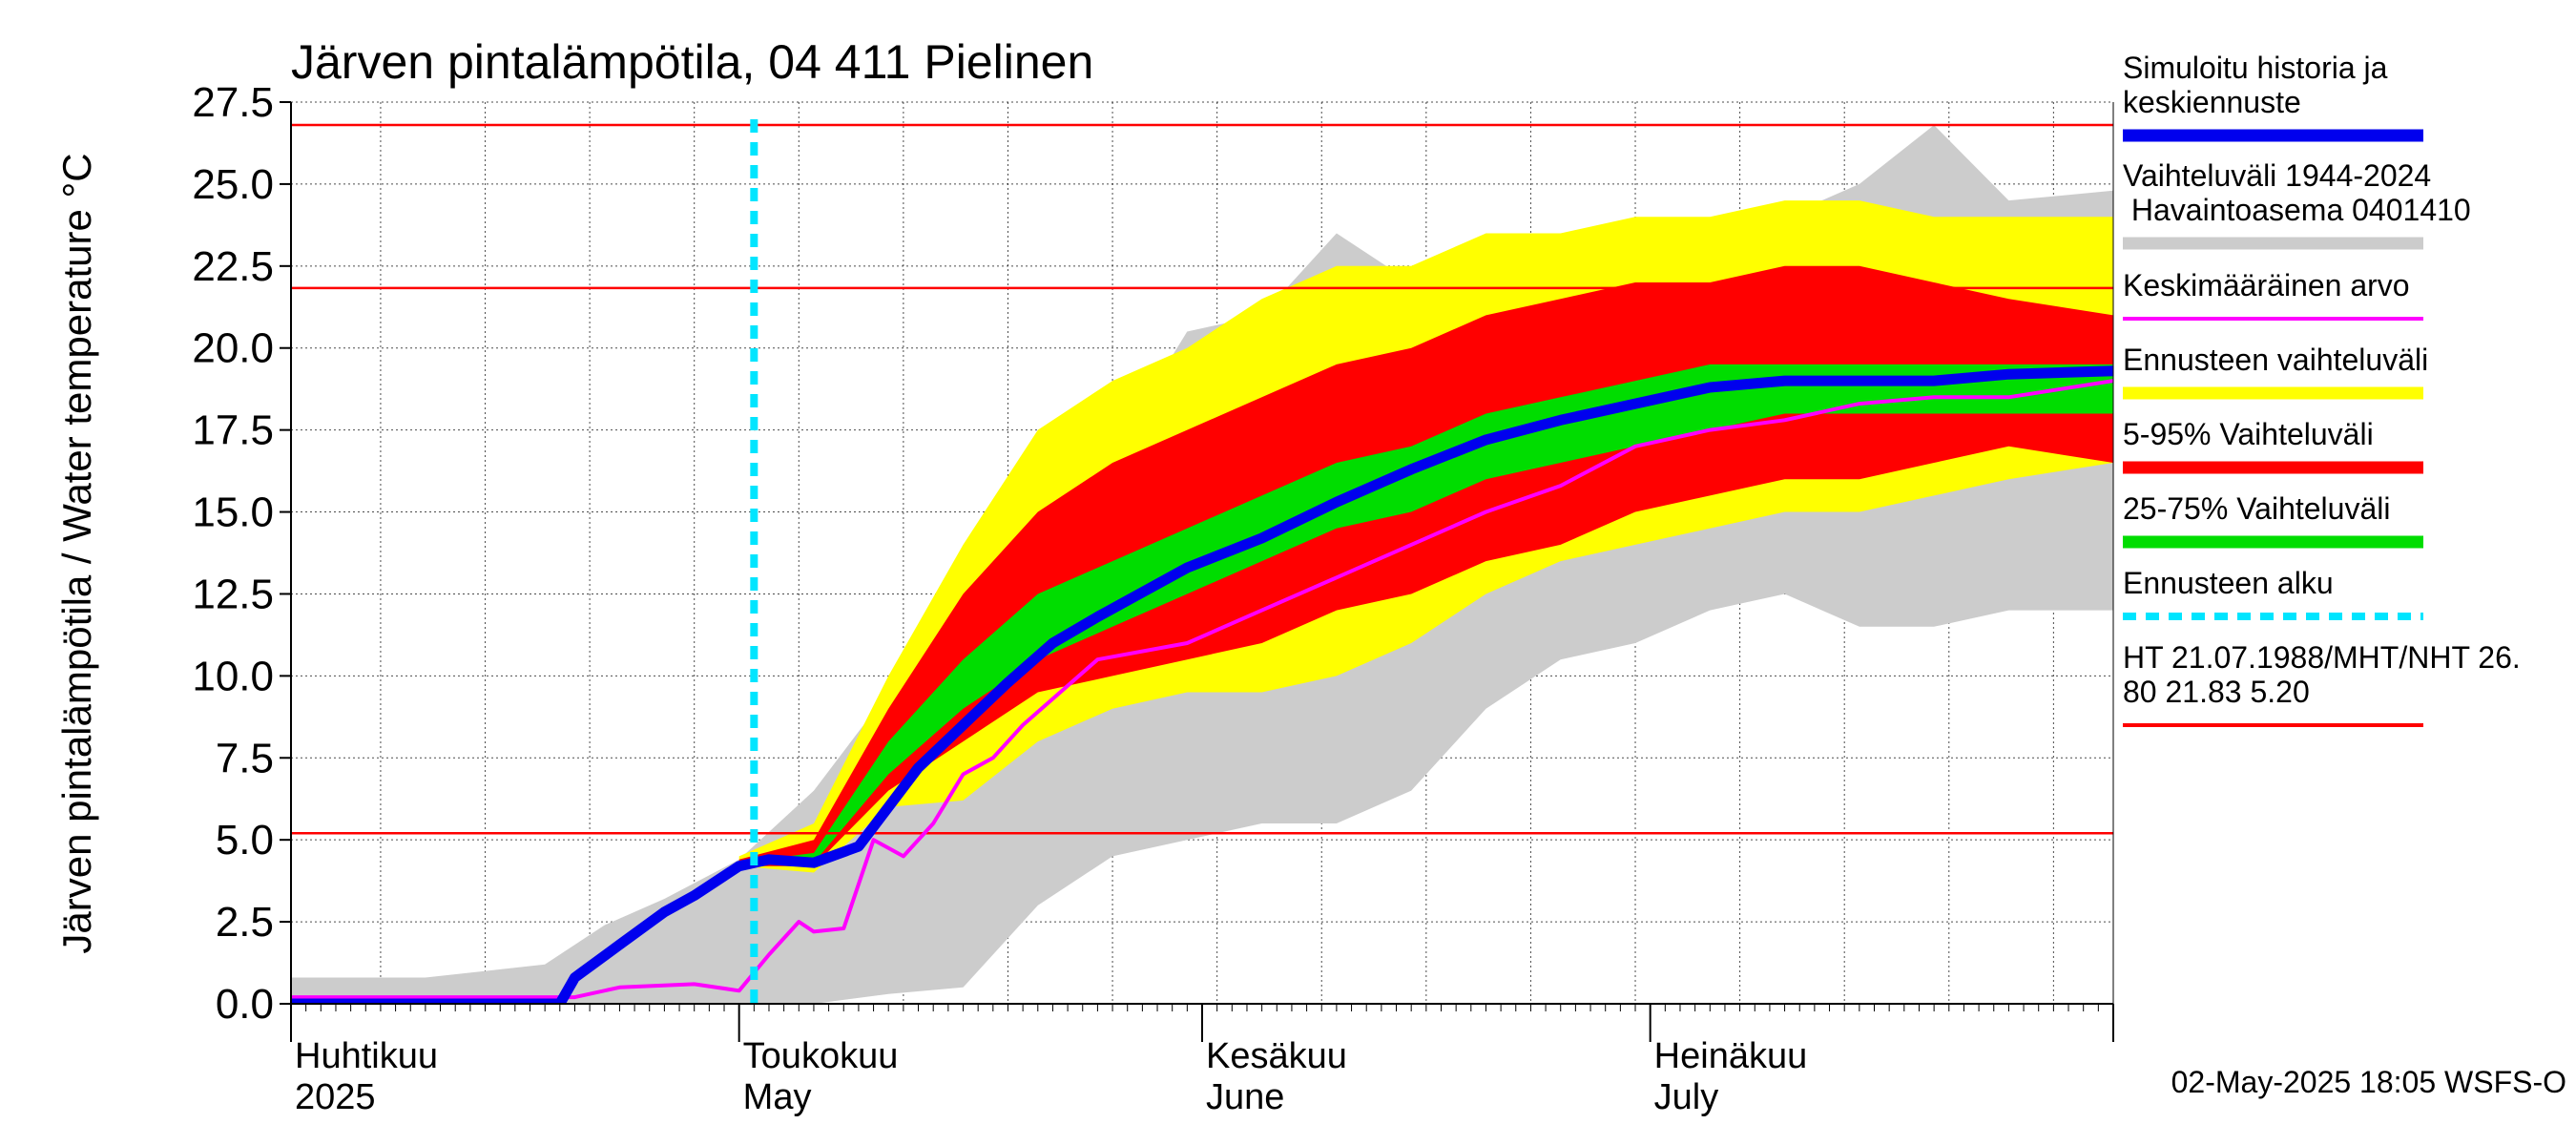 This screenshot has height=1145, width=2576. What do you see at coordinates (335, 1097) in the screenshot?
I see `x-month-sublabel: 2025` at bounding box center [335, 1097].